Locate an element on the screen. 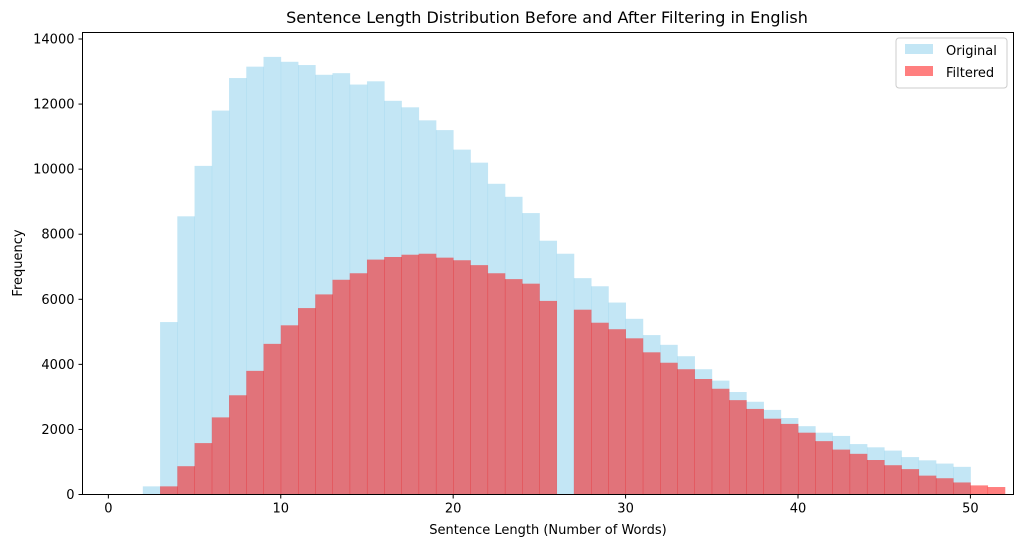 Image resolution: width=1023 pixels, height=547 pixels. legend-swatch-filtered is located at coordinates (919, 71).